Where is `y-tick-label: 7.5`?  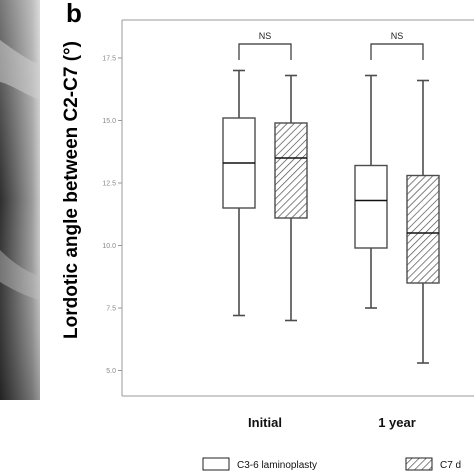
y-tick-label: 7.5 is located at coordinates (111, 309).